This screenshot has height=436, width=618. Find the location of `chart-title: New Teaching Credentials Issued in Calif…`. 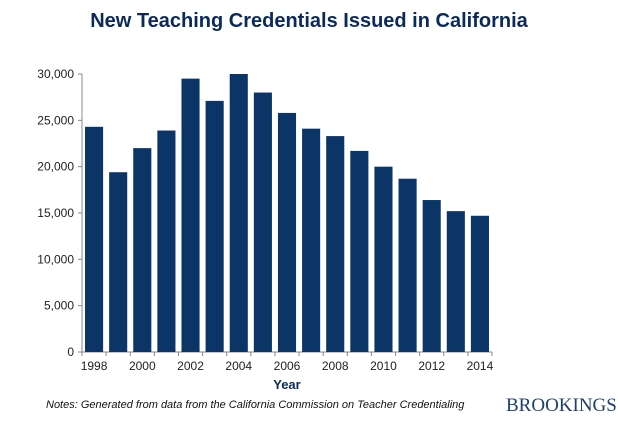

chart-title: New Teaching Credentials Issued in Calif… is located at coordinates (309, 21).